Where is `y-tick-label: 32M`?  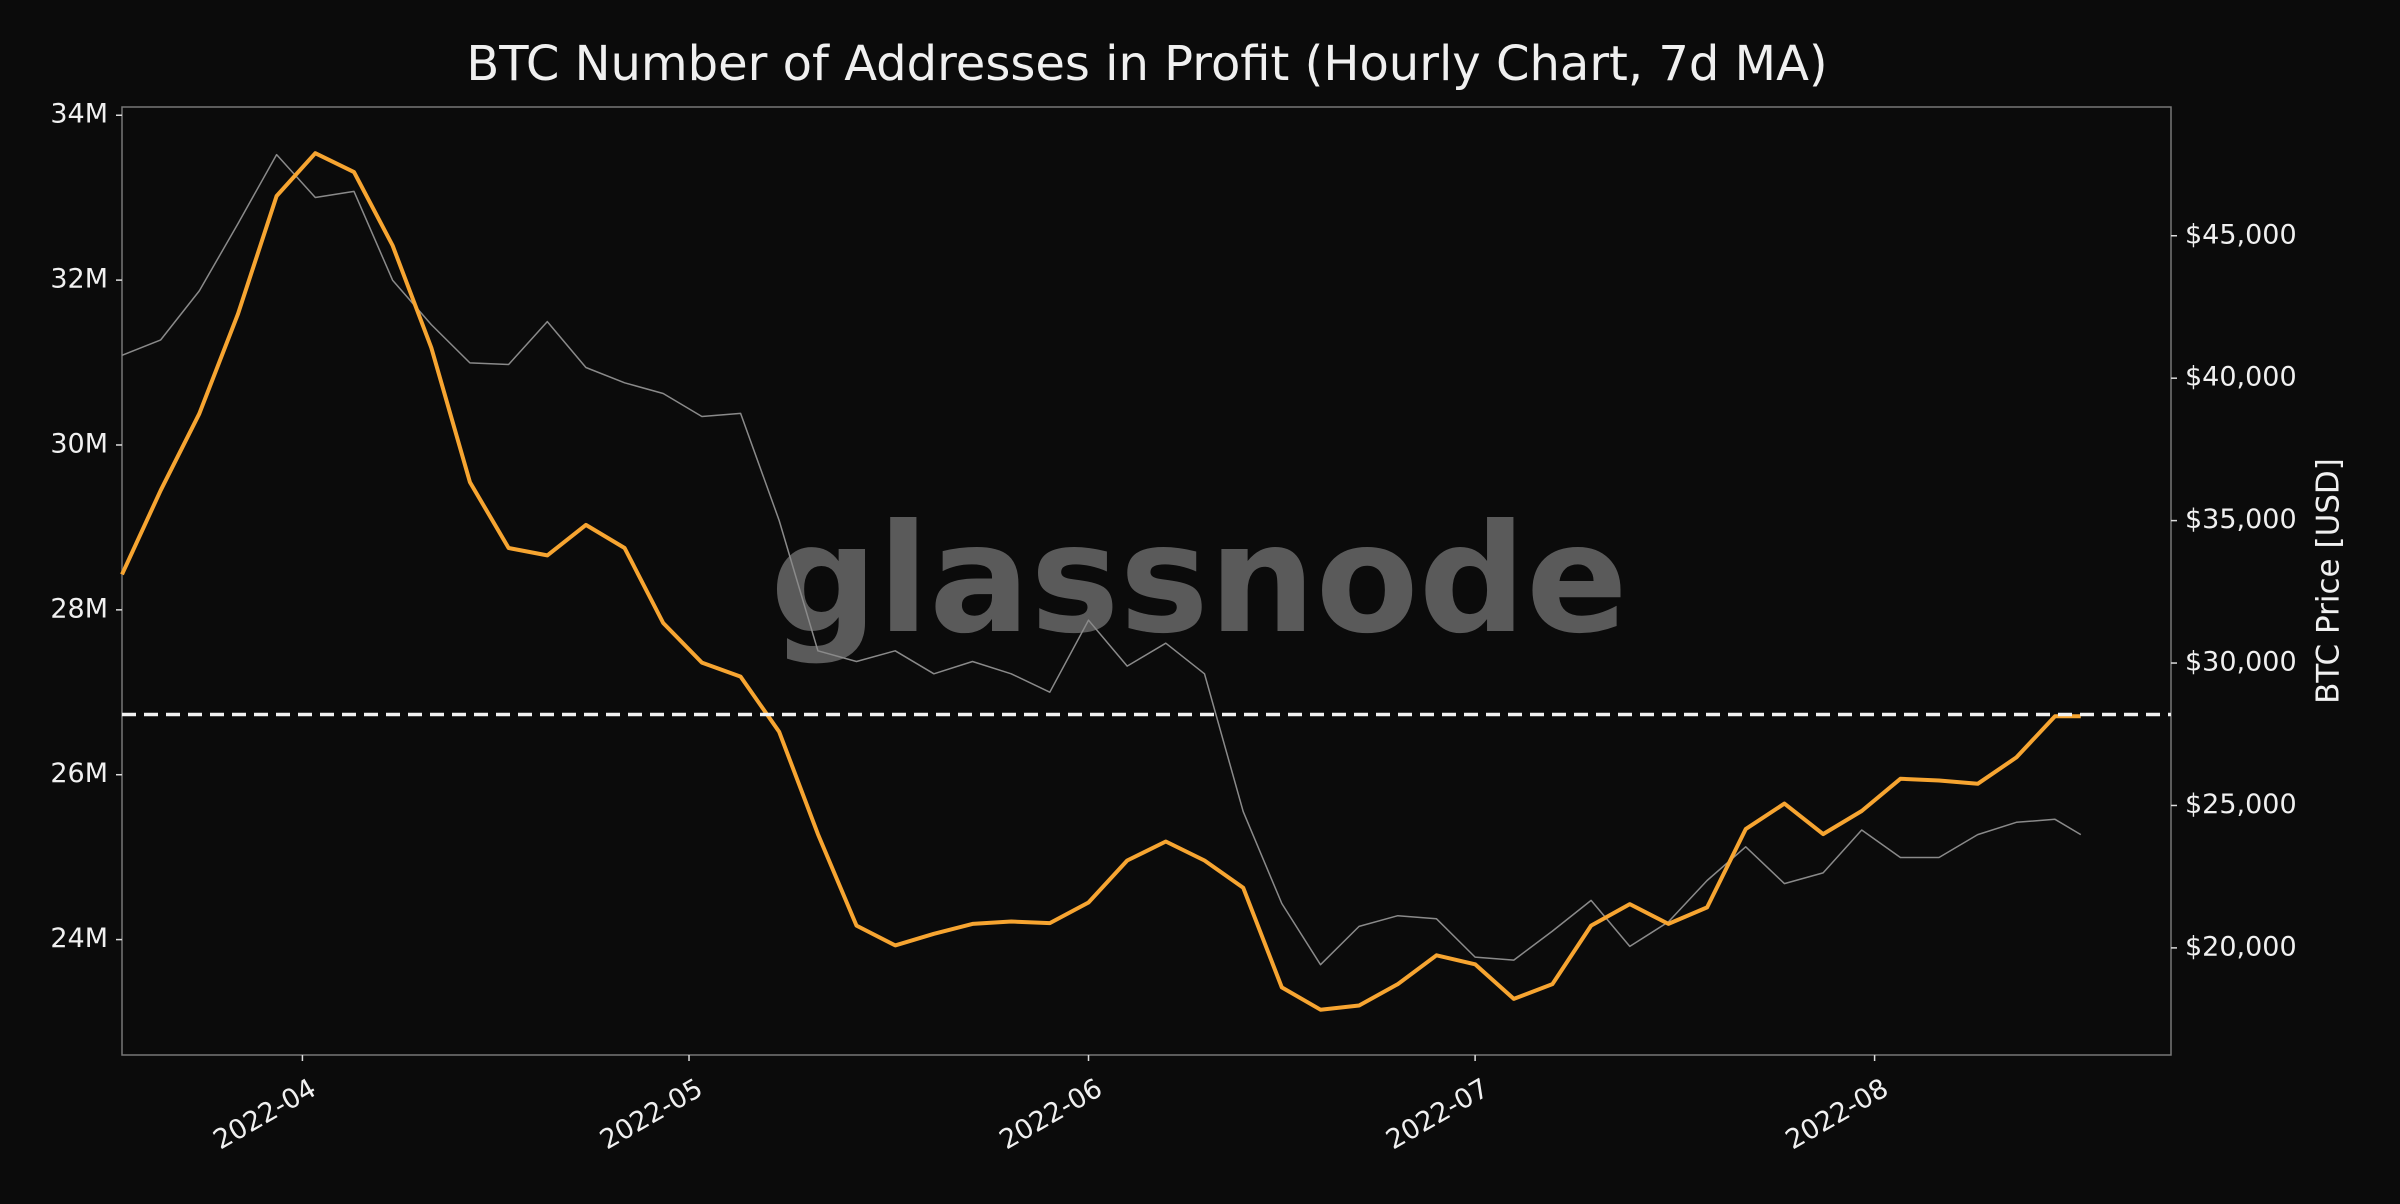
y-tick-label: 32M is located at coordinates (79, 279).